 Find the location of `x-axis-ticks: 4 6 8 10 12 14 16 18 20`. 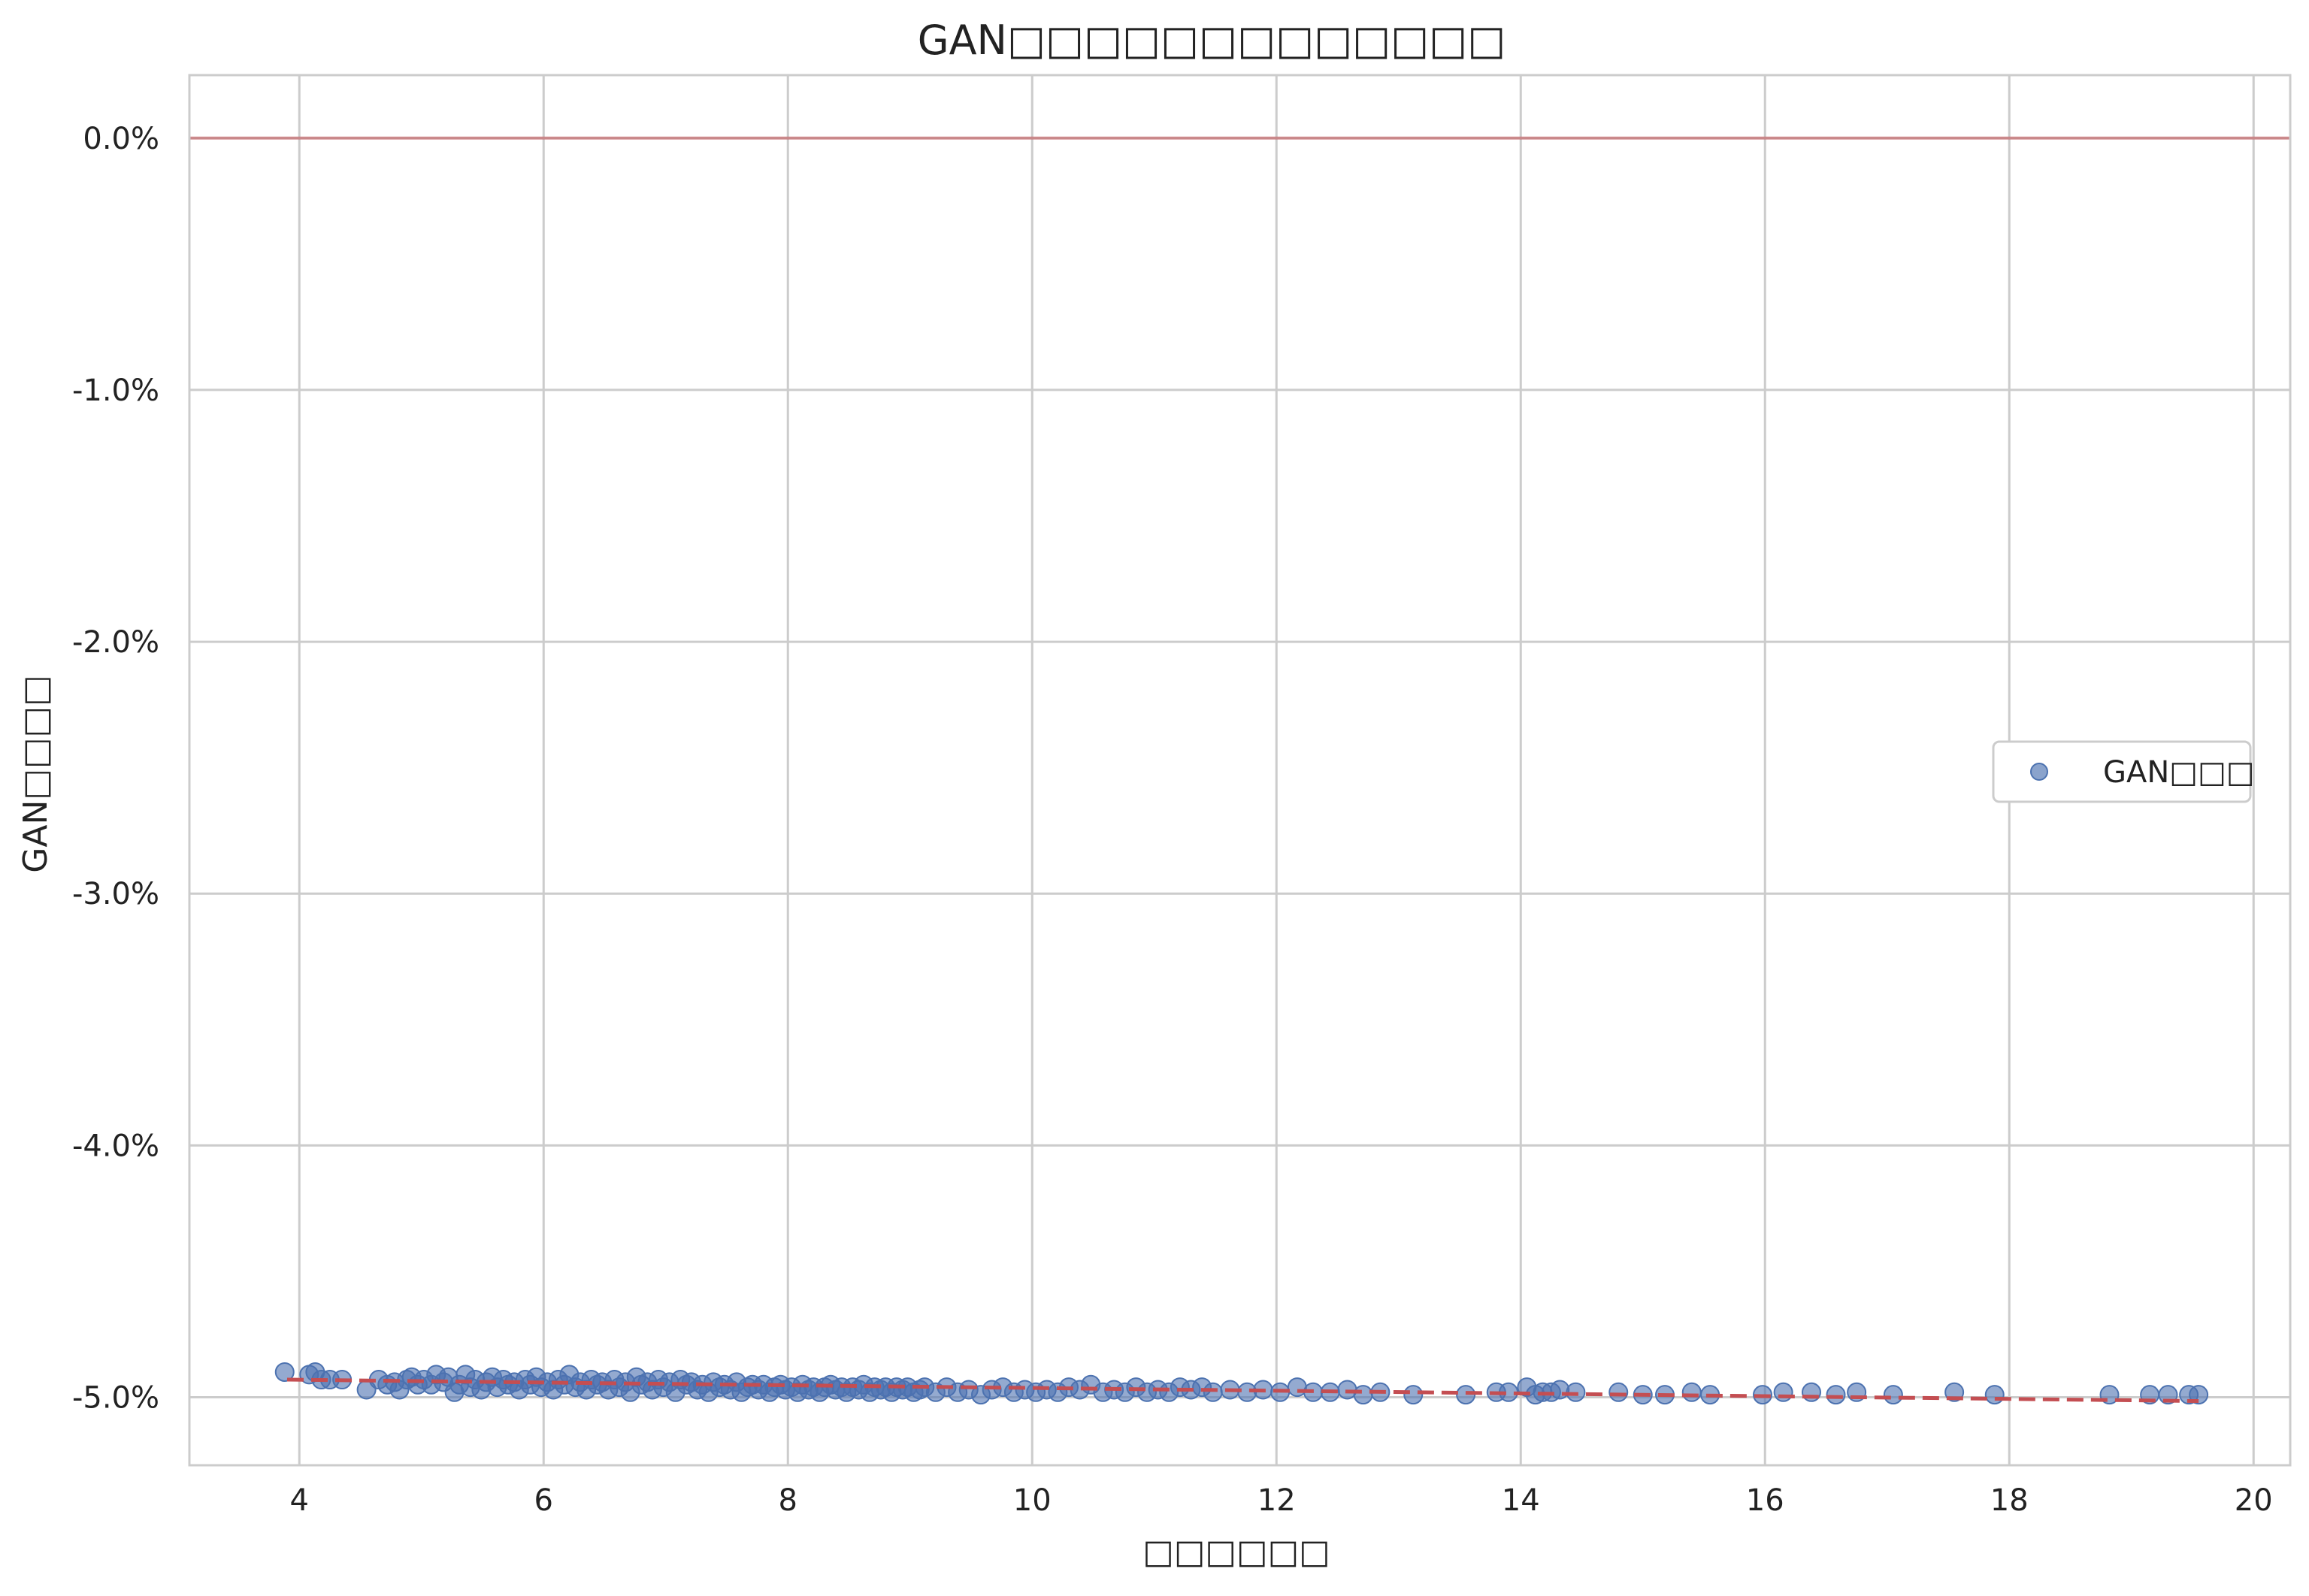

x-axis-ticks: 4 6 8 10 12 14 16 18 20 is located at coordinates (1281, 1500).